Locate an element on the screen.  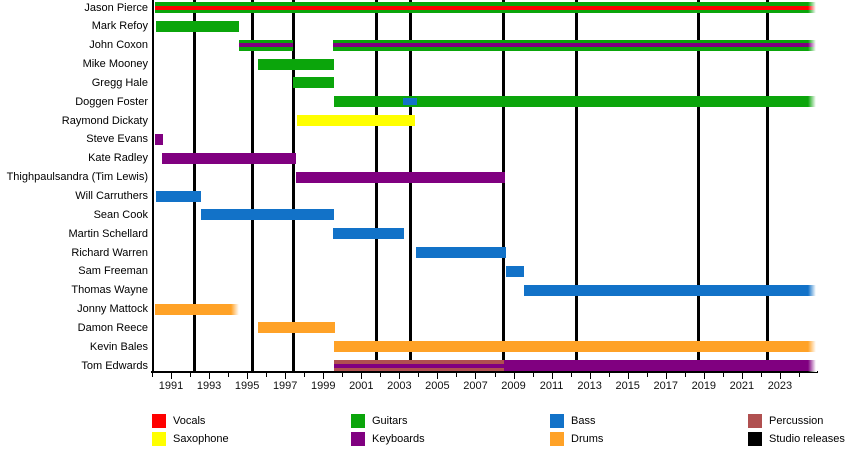
member-label: Thighpaulsandra (Tim Lewis) is located at coordinates (77, 177).